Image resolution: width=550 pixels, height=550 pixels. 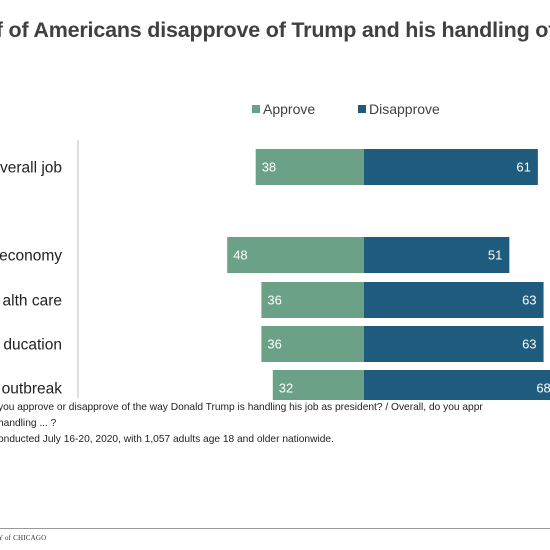 What do you see at coordinates (362, 109) in the screenshot?
I see `legend-swatch-disapprove` at bounding box center [362, 109].